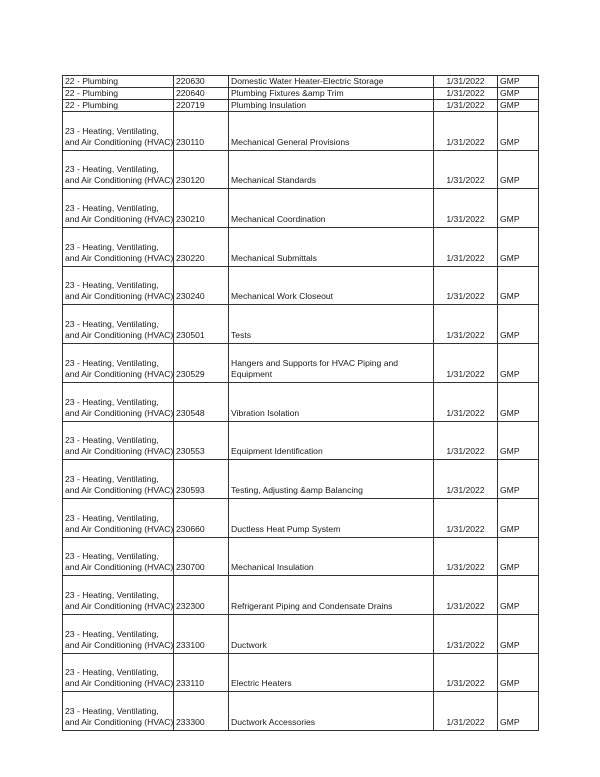 The image size is (600, 777). What do you see at coordinates (331, 285) in the screenshot?
I see `cell-title: Mechanical Work Closeout` at bounding box center [331, 285].